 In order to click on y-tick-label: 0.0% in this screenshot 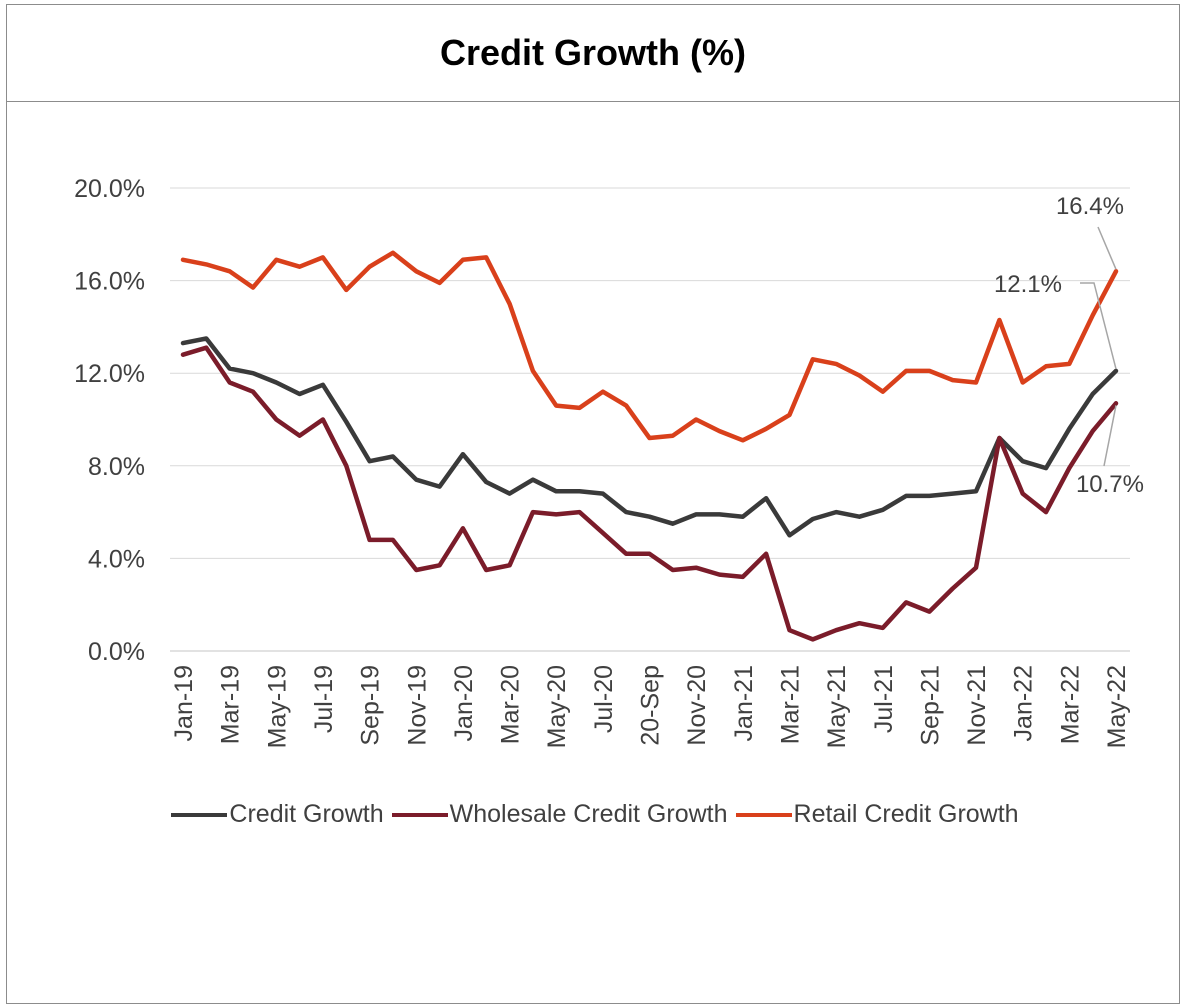, I will do `click(116, 652)`.